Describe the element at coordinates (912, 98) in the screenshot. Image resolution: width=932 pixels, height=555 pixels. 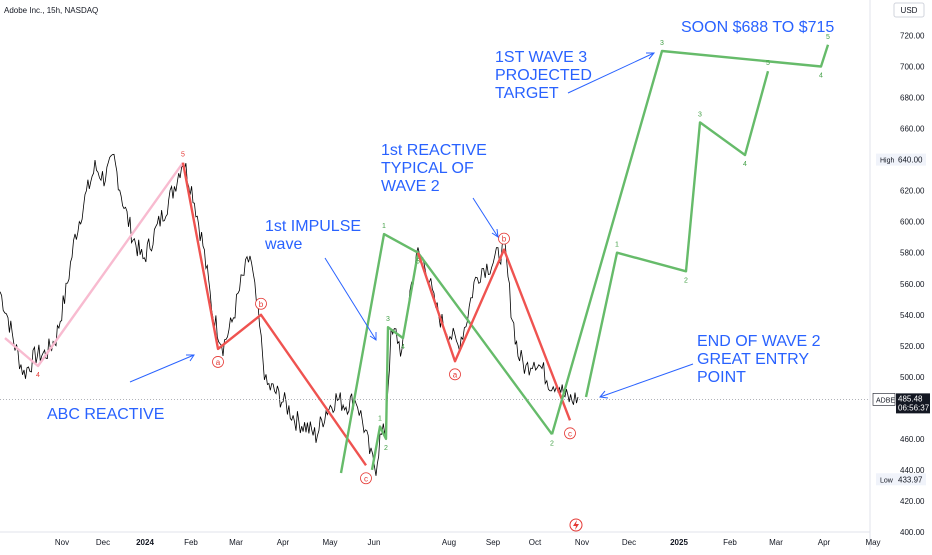
I see `y-tick-label: 680.00` at that location.